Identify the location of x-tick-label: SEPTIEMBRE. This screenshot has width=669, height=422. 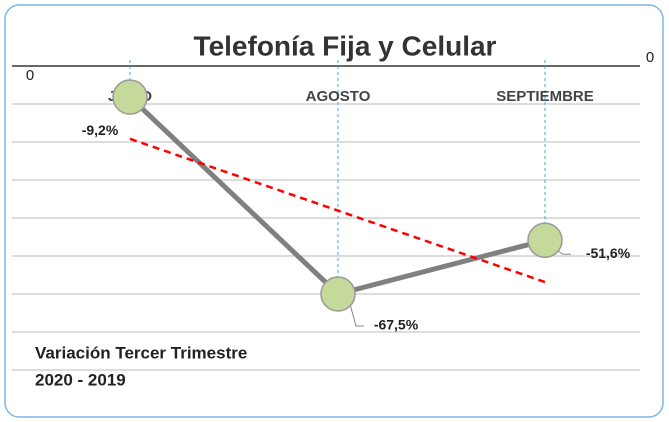
(545, 96).